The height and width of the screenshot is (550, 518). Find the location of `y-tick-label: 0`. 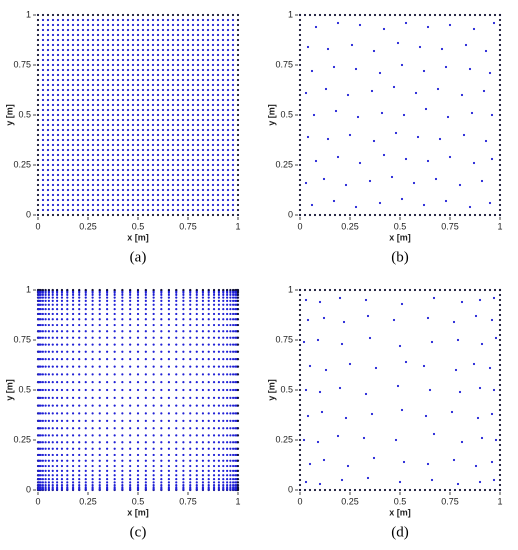

y-tick-label: 0 is located at coordinates (28, 489).